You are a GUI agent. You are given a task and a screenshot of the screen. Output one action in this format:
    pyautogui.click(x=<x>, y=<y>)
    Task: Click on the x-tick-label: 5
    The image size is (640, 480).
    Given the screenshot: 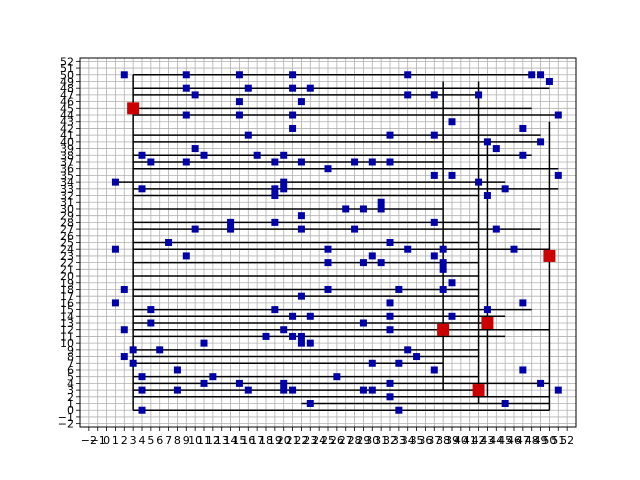 What is the action you would take?
    pyautogui.click(x=150, y=440)
    